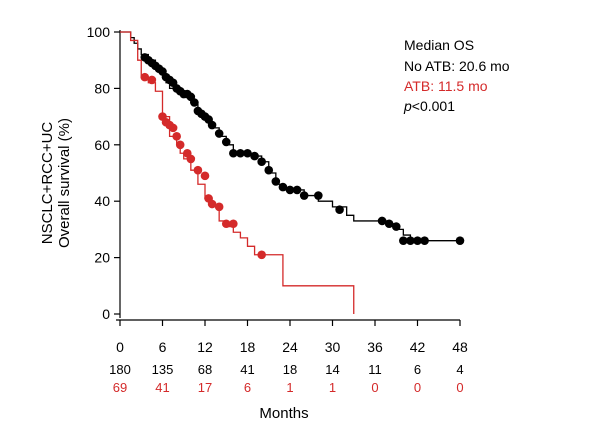 The width and height of the screenshot is (600, 440). What do you see at coordinates (290, 369) in the screenshot?
I see `risk-count: 18` at bounding box center [290, 369].